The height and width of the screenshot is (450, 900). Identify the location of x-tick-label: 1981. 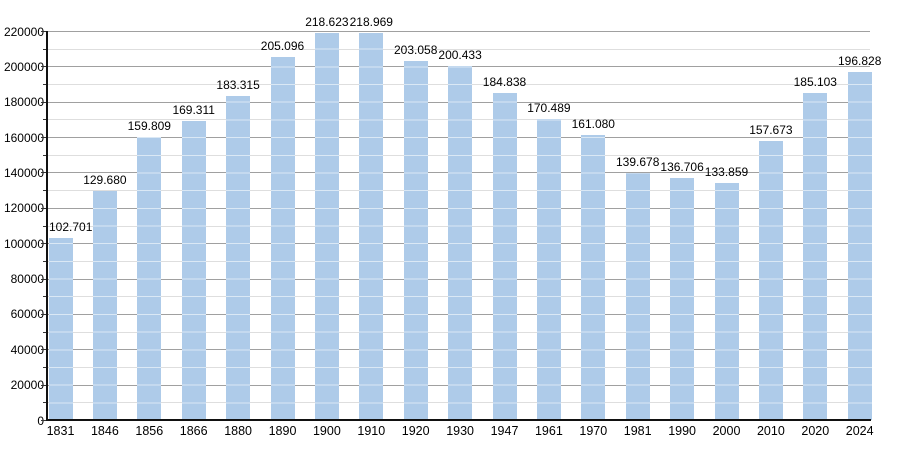
(637, 431).